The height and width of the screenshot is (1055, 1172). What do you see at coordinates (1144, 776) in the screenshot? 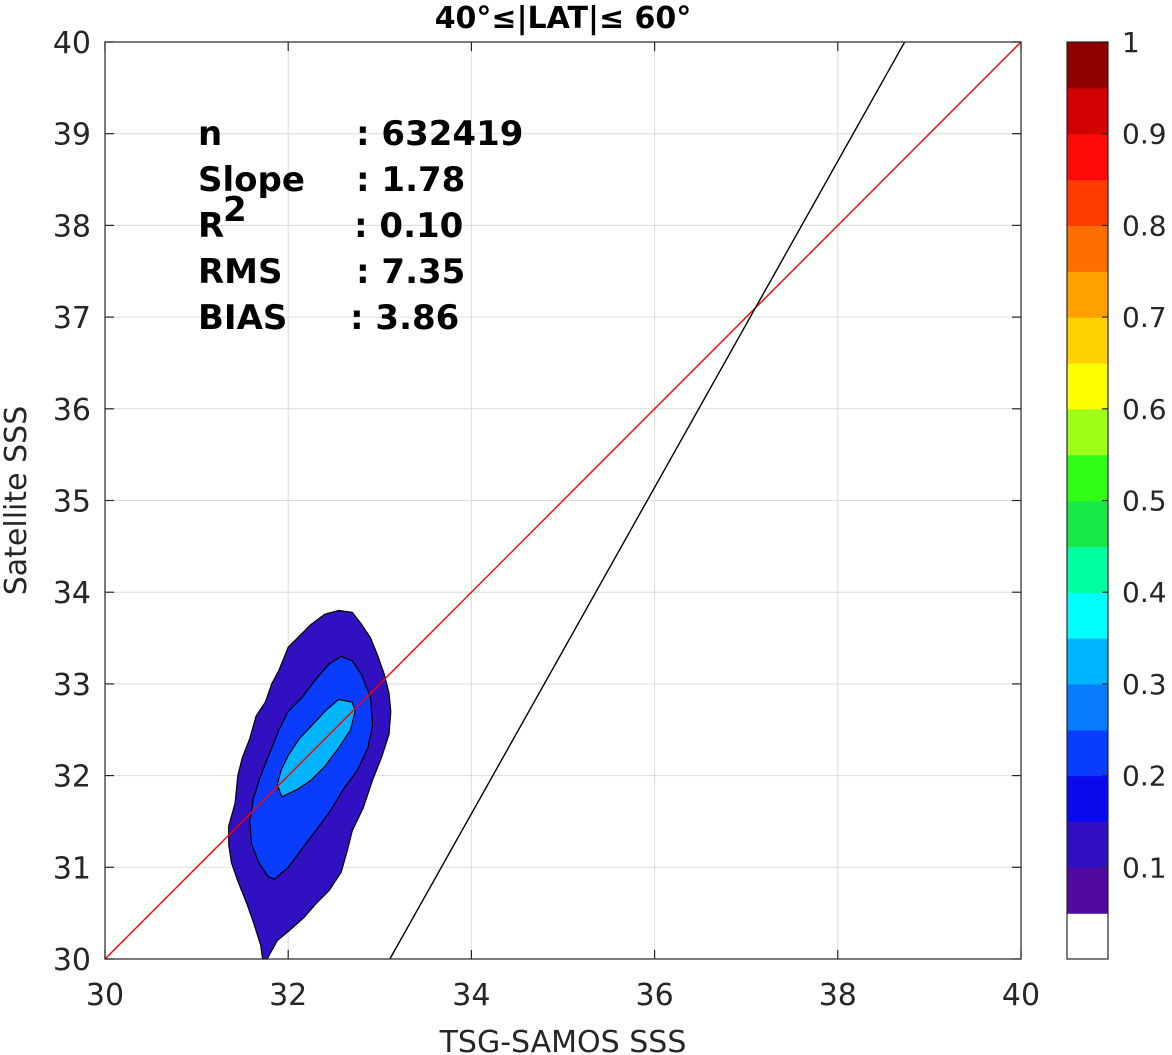
I see `colorbar-label: 0.2` at bounding box center [1144, 776].